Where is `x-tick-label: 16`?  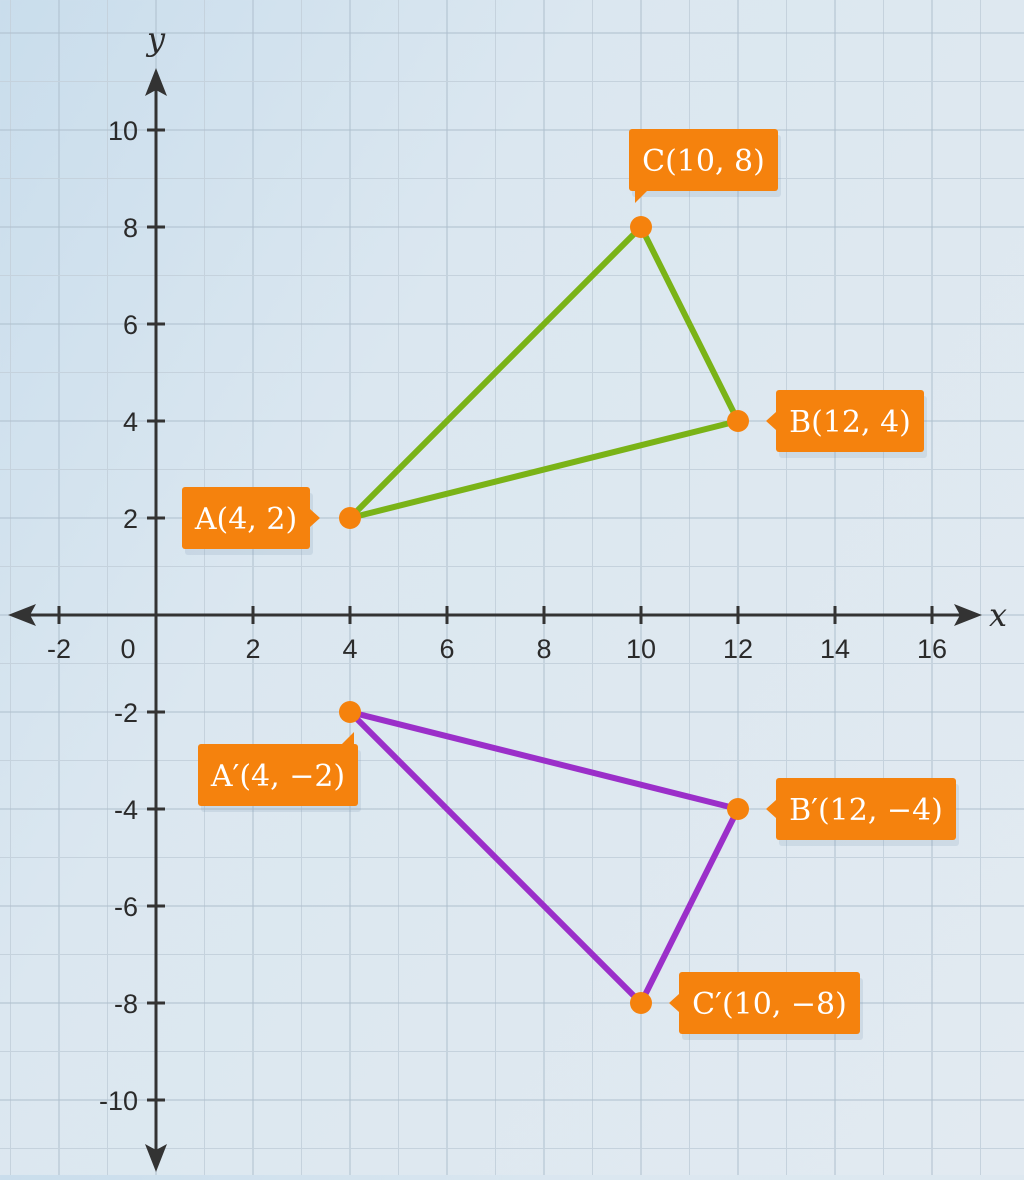 x-tick-label: 16 is located at coordinates (932, 649).